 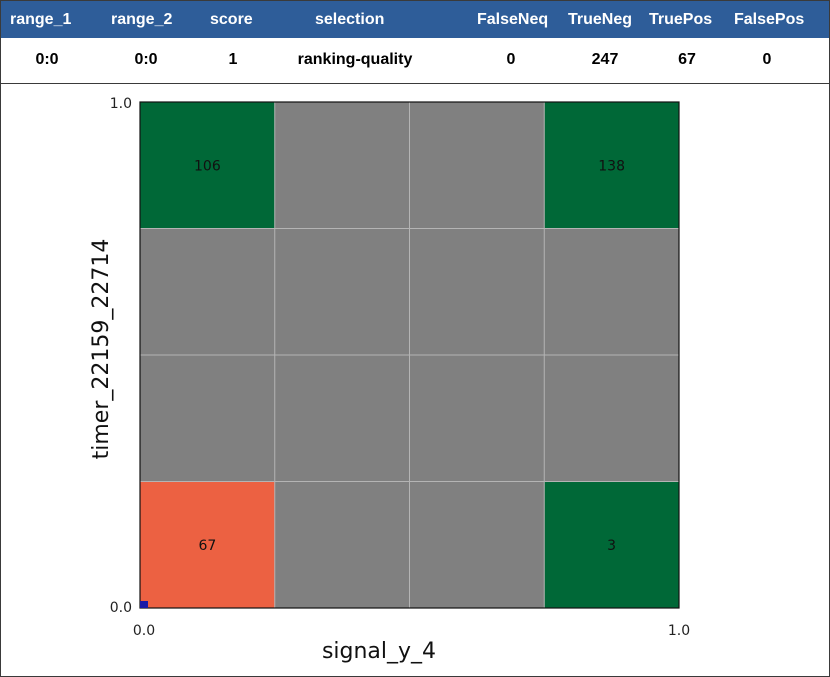 I want to click on header-true-neg: TrueNeg, so click(x=600, y=19).